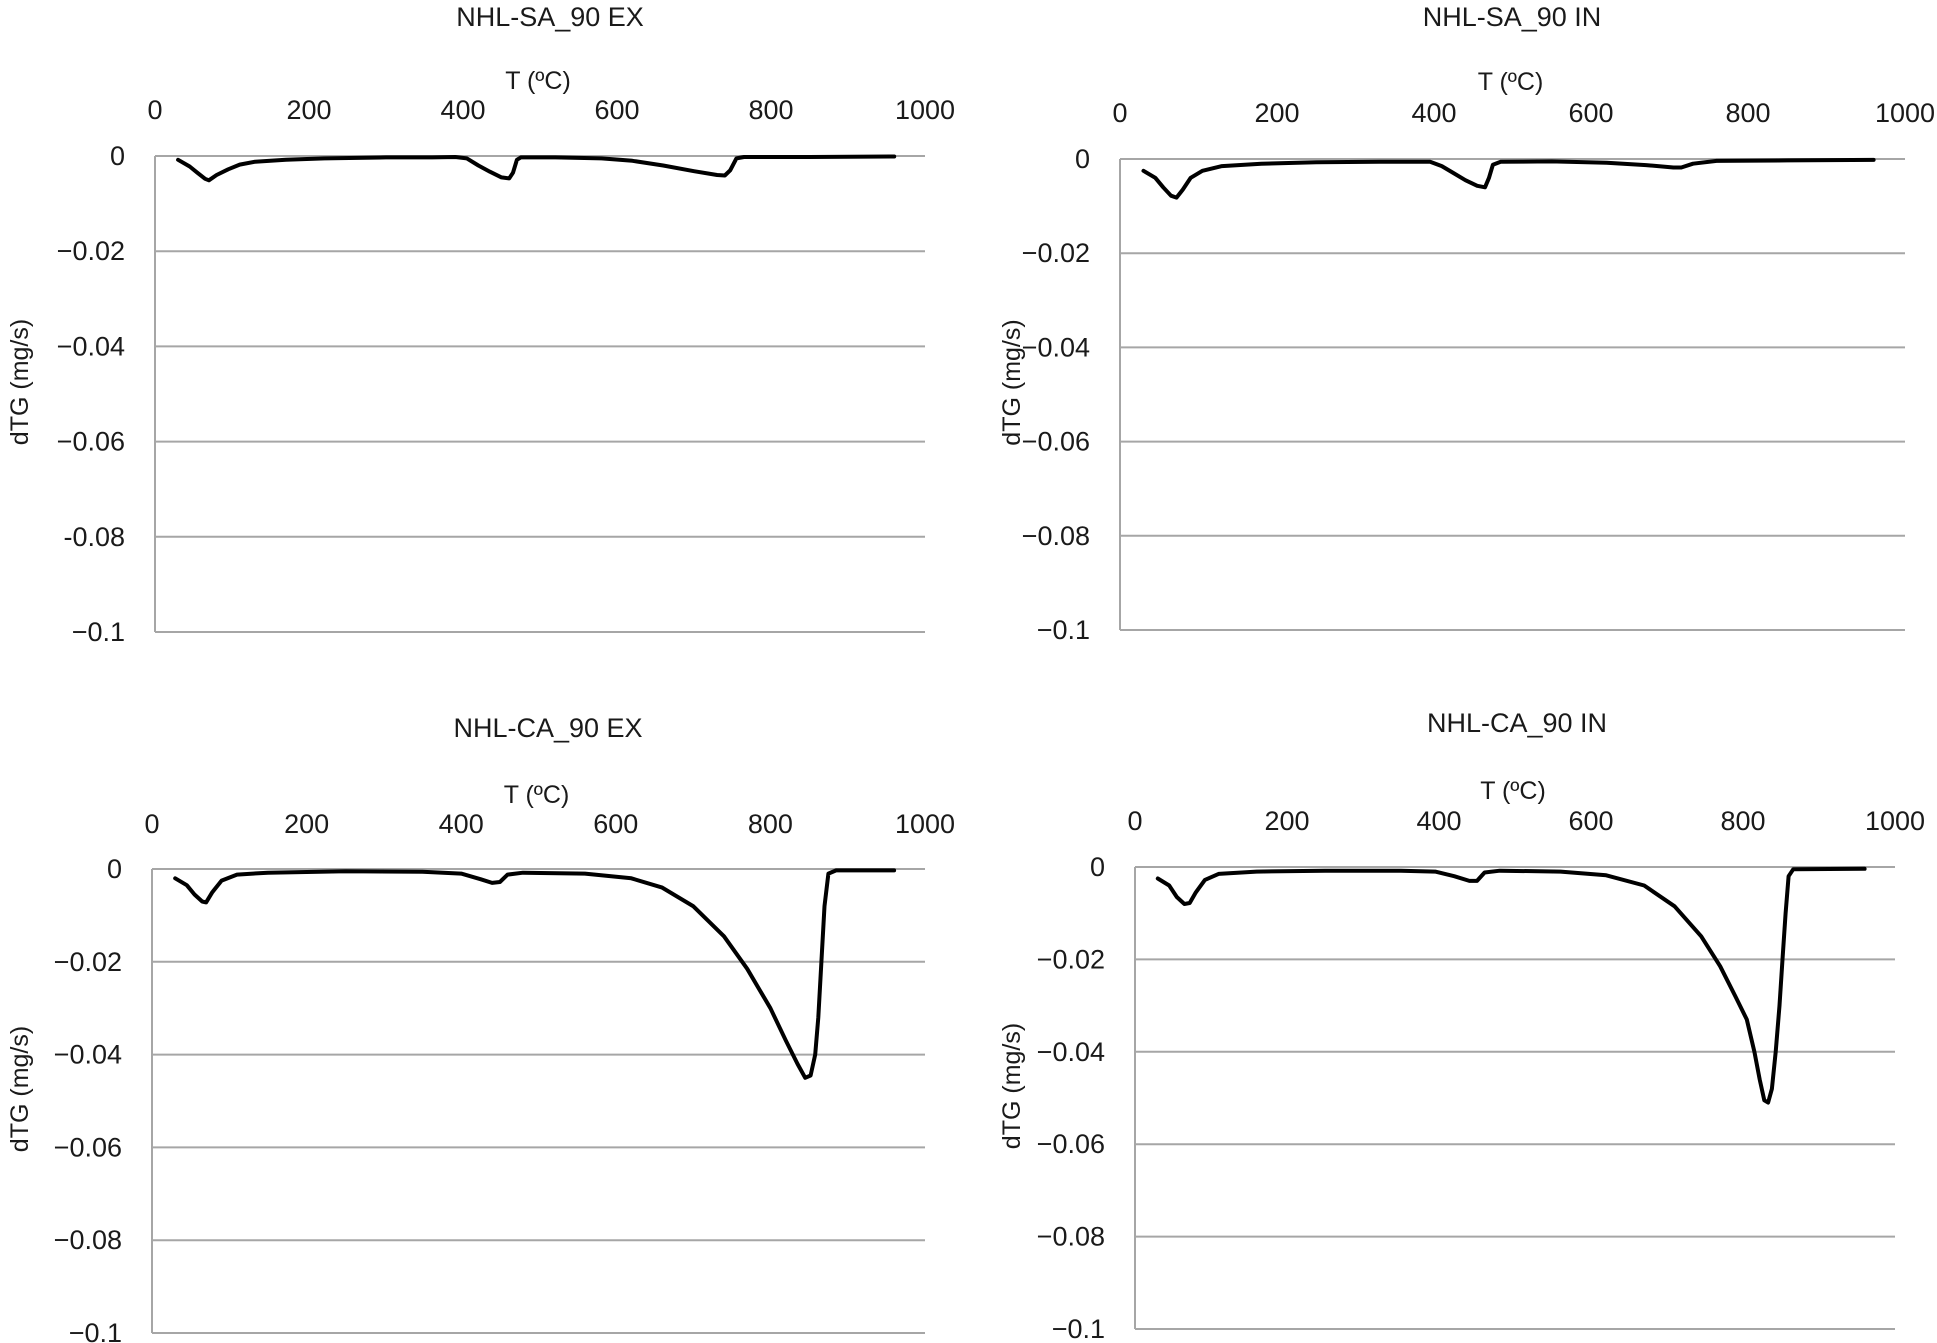  I want to click on chart-title: NHL-SA_90 IN, so click(1512, 17).